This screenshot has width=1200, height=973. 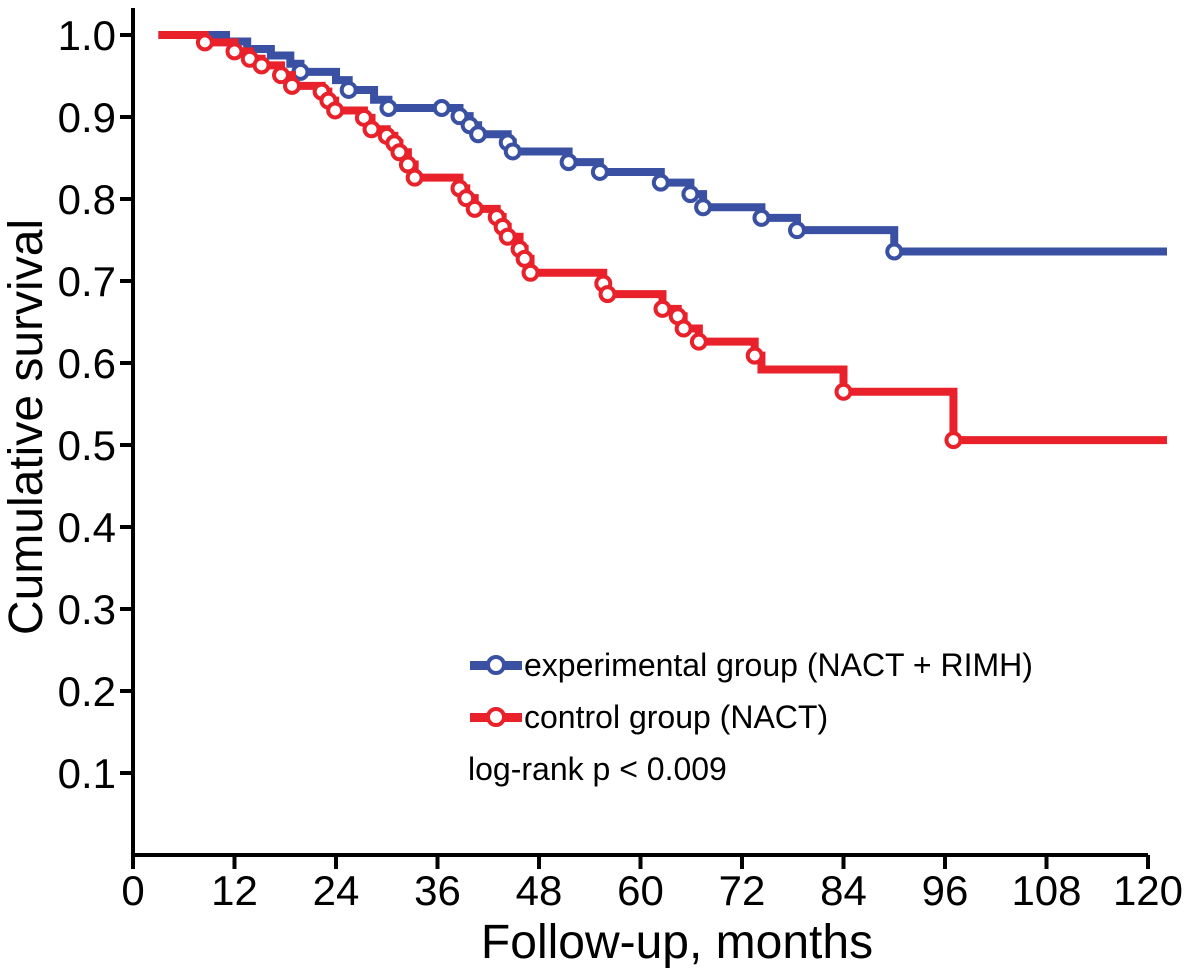 I want to click on log-rank-annotation: log-rank p < 0.009, so click(x=597, y=769).